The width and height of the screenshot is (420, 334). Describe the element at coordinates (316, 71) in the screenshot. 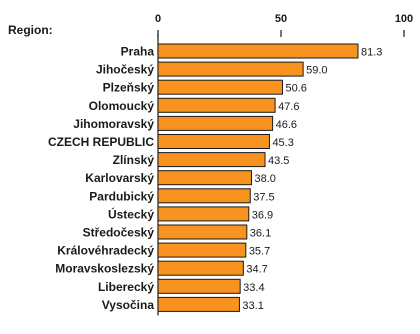

I see `value-label: 59.0` at that location.